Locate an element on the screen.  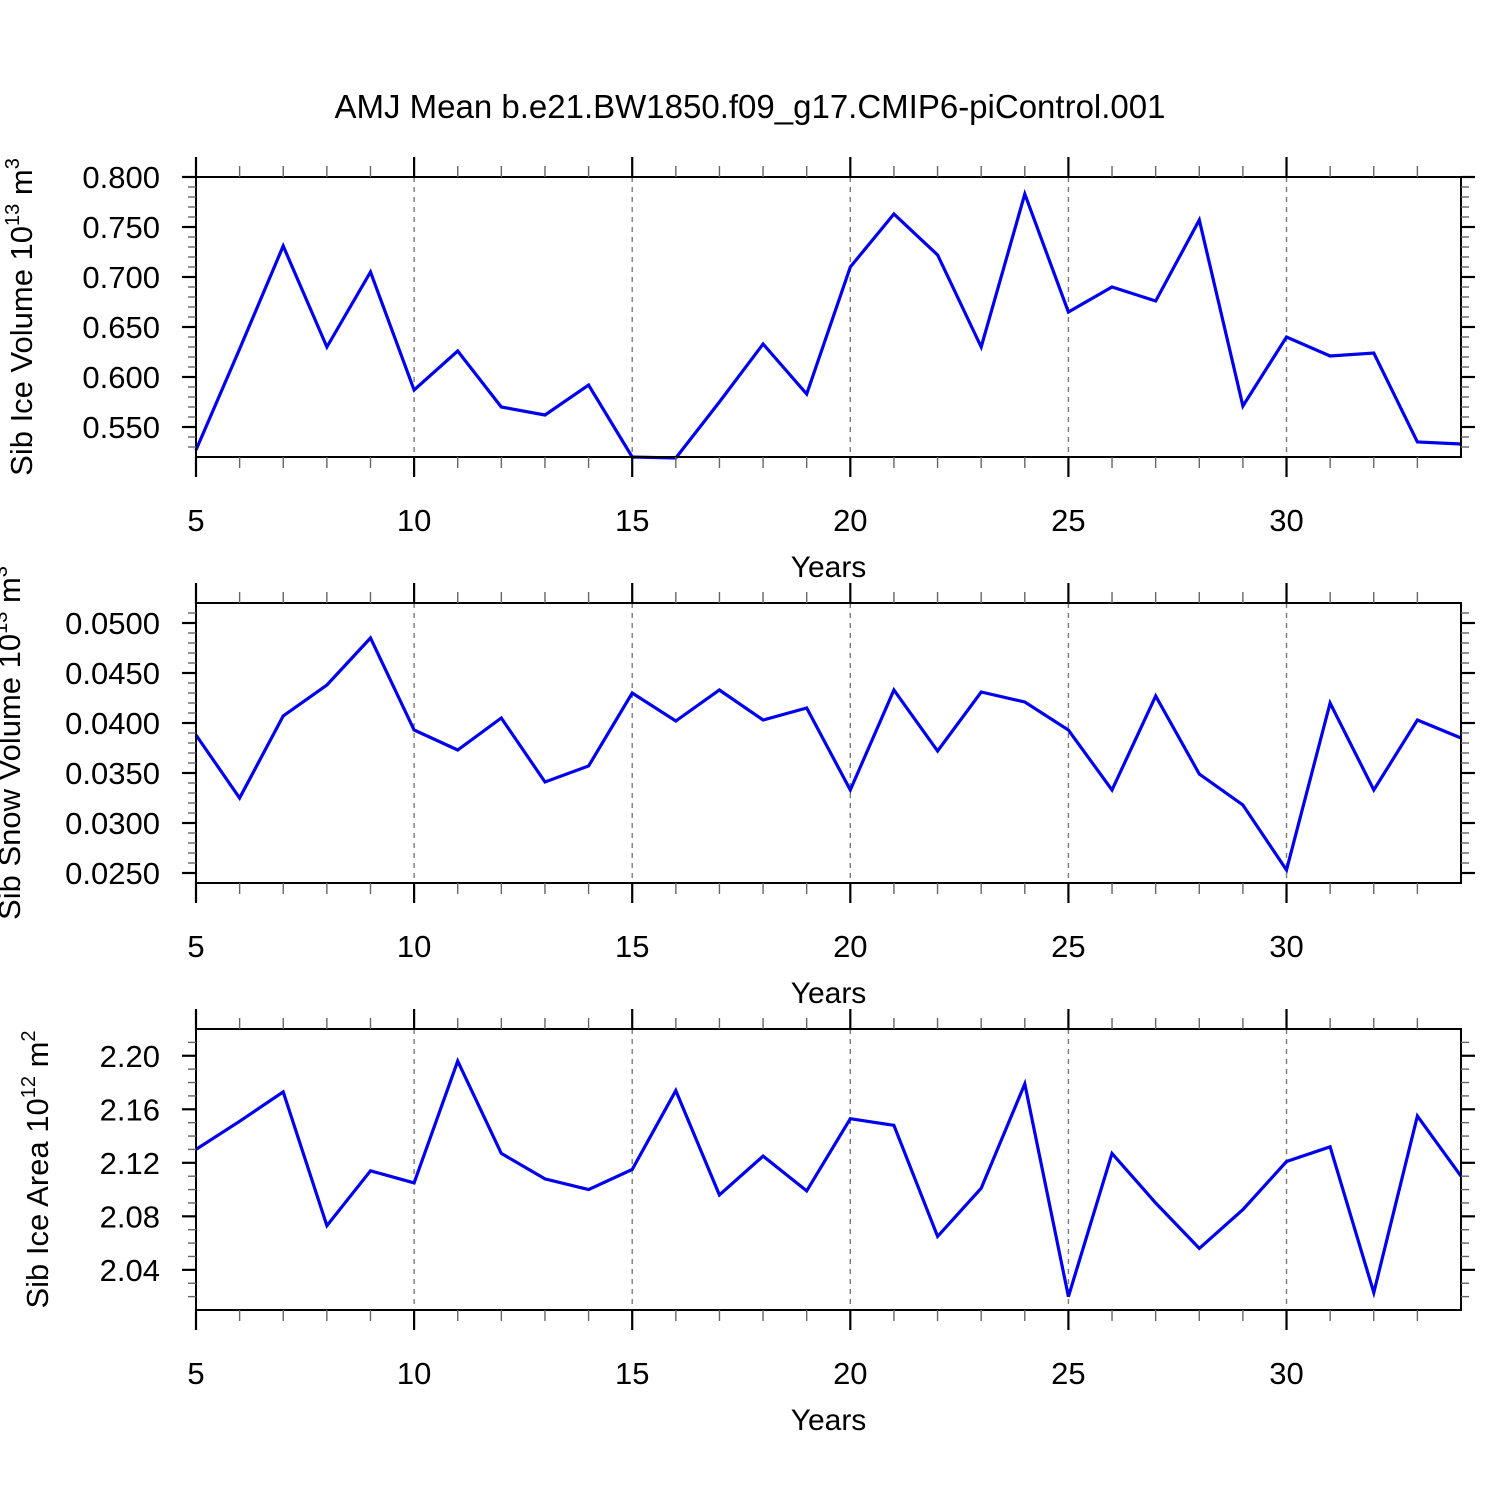
sib-ice-area-x-axis-title: Years is located at coordinates (829, 1420).